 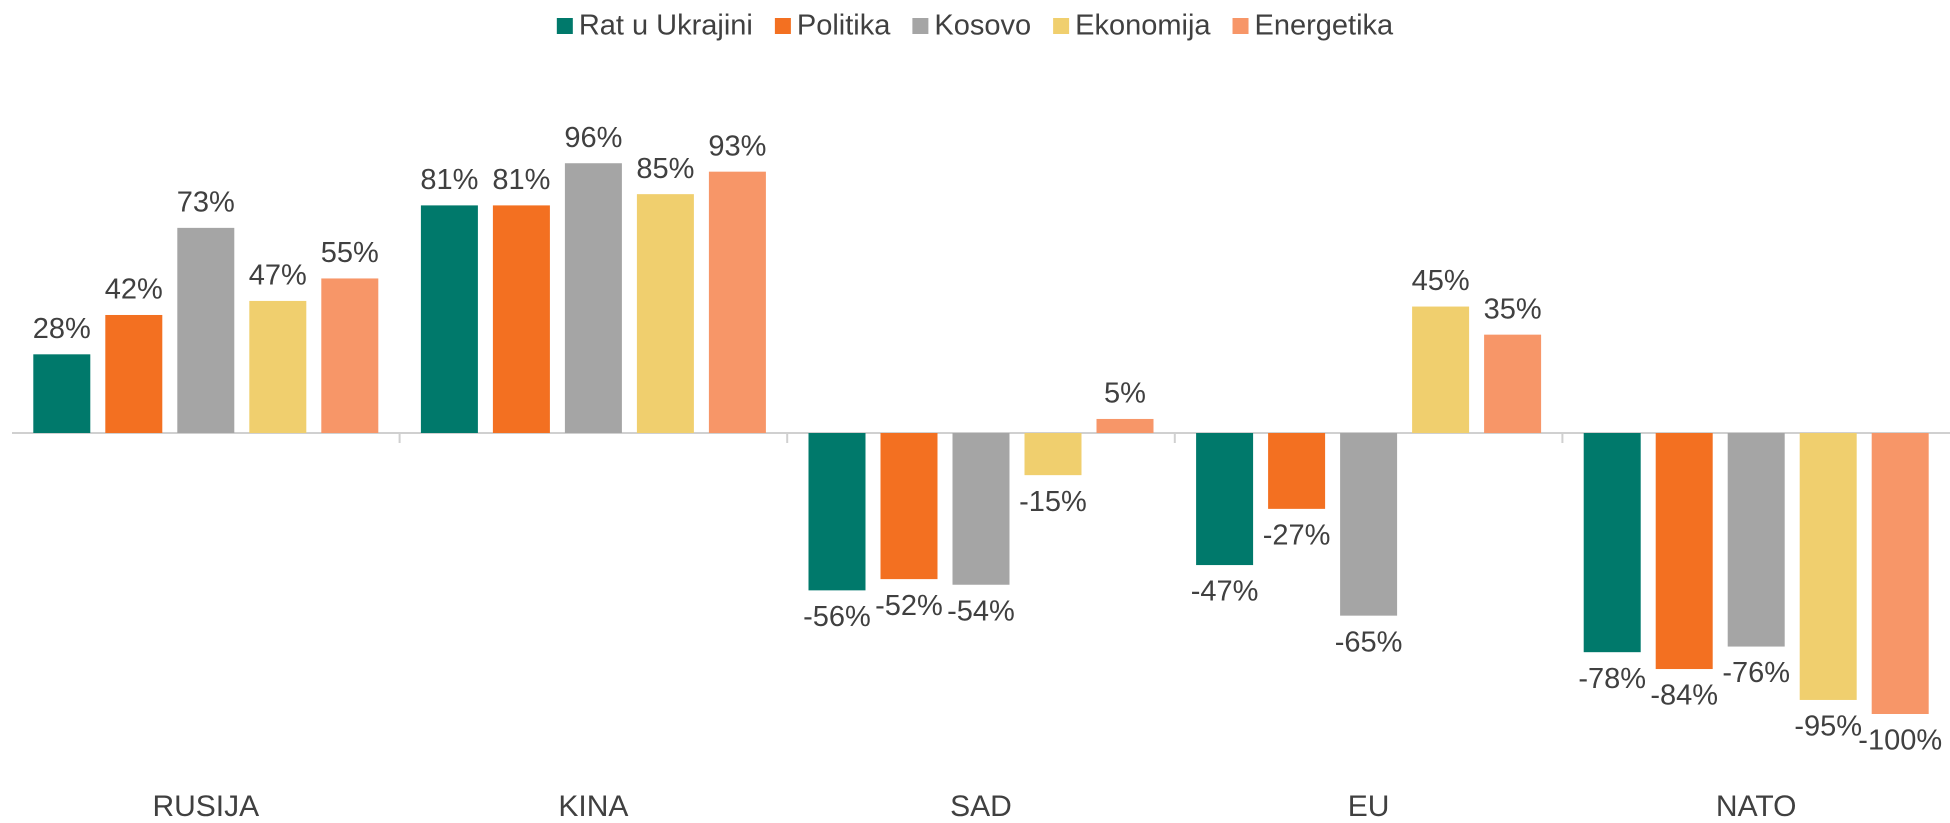 I want to click on data-label: 28%, so click(x=62, y=329).